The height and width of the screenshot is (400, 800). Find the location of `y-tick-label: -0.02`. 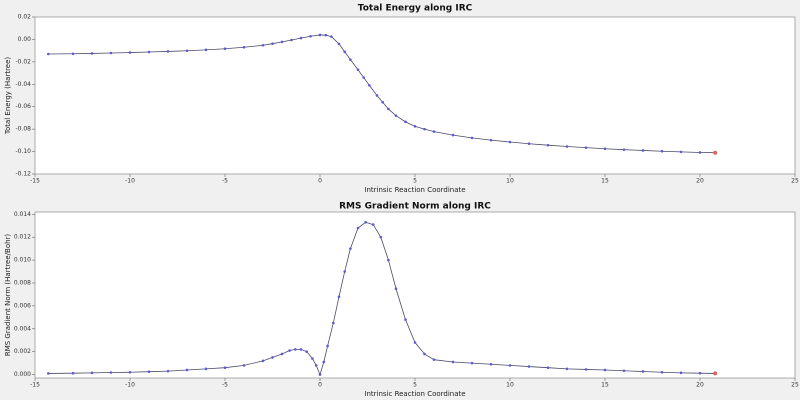

y-tick-label: -0.02 is located at coordinates (23, 61).